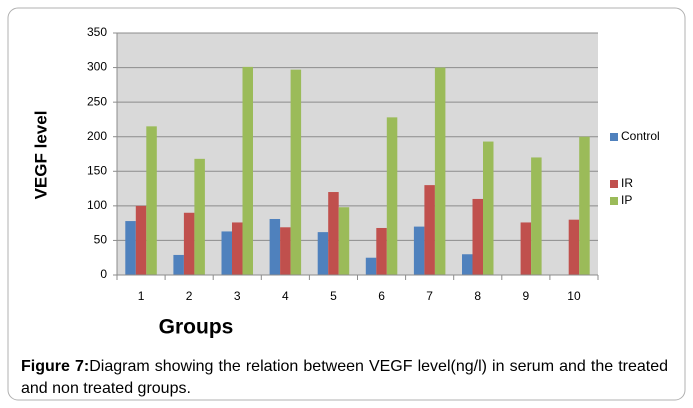 The height and width of the screenshot is (408, 693). Describe the element at coordinates (103, 274) in the screenshot. I see `y-tick-label: 0` at that location.